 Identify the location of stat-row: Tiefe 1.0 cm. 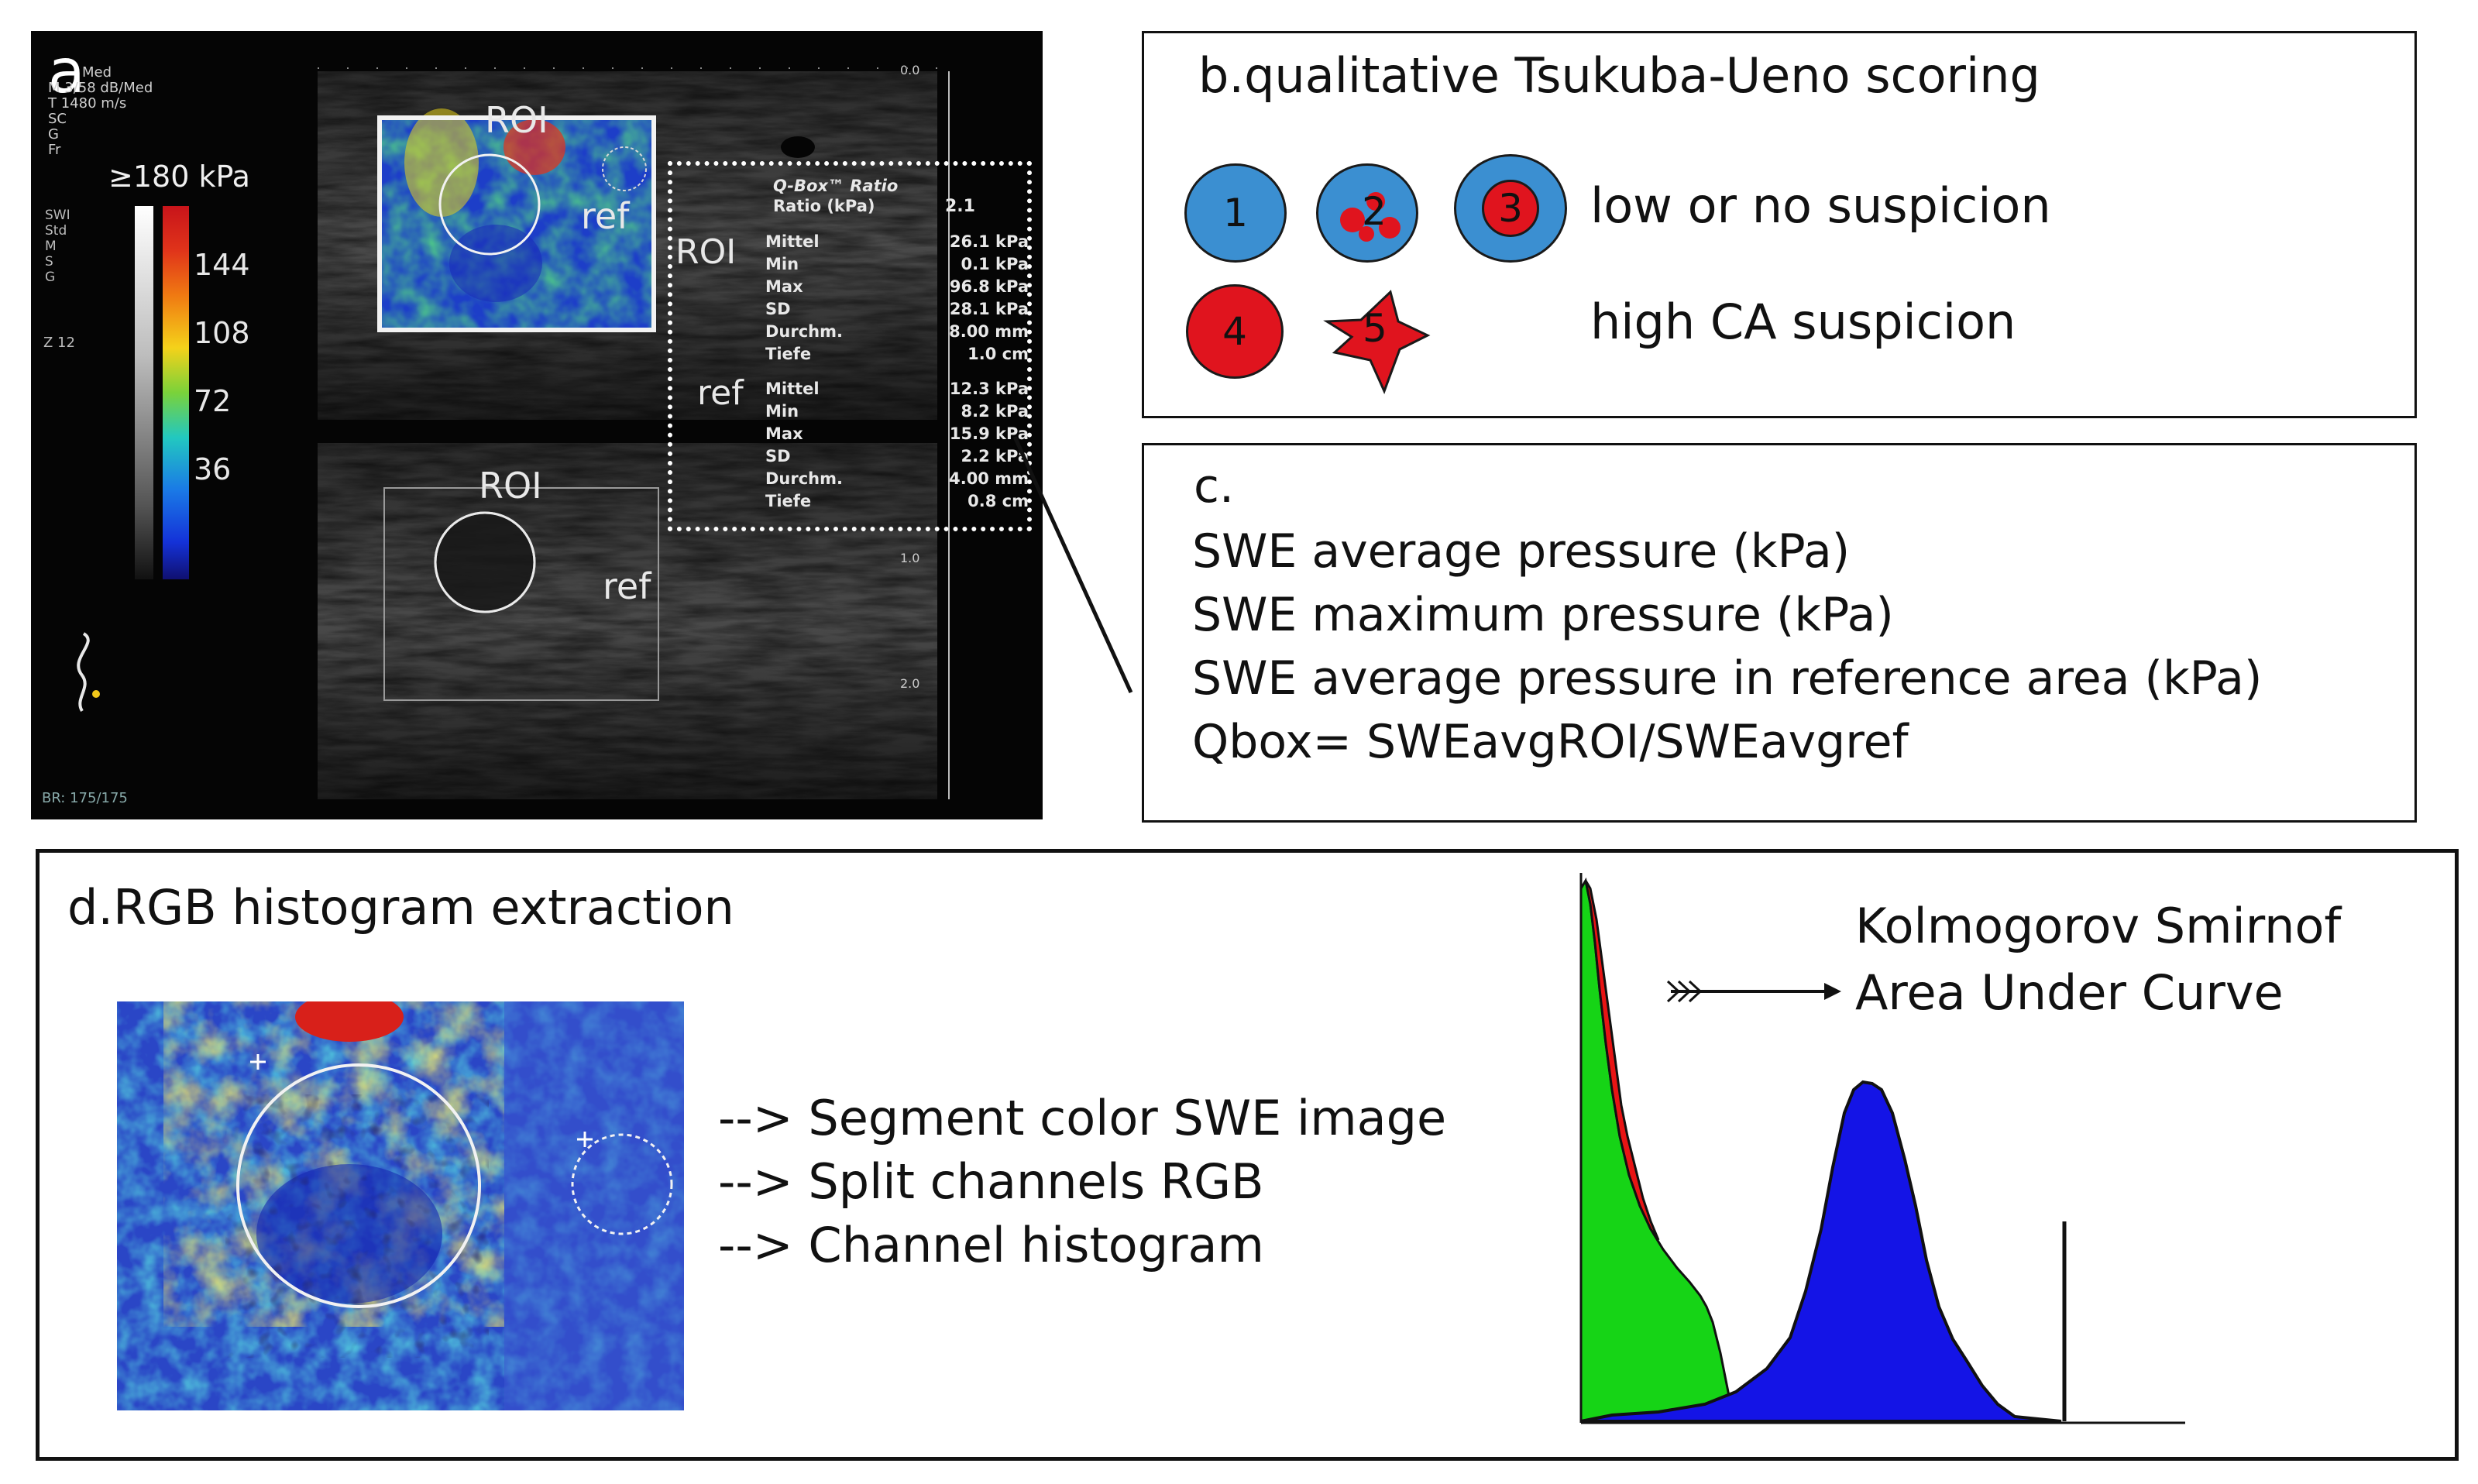
(897, 356).